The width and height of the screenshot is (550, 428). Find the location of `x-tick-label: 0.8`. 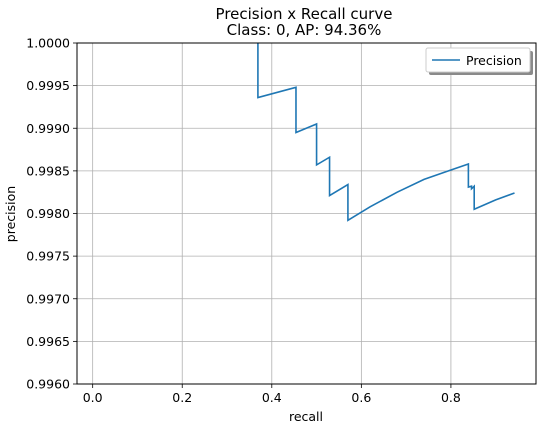

x-tick-label: 0.8 is located at coordinates (451, 397).